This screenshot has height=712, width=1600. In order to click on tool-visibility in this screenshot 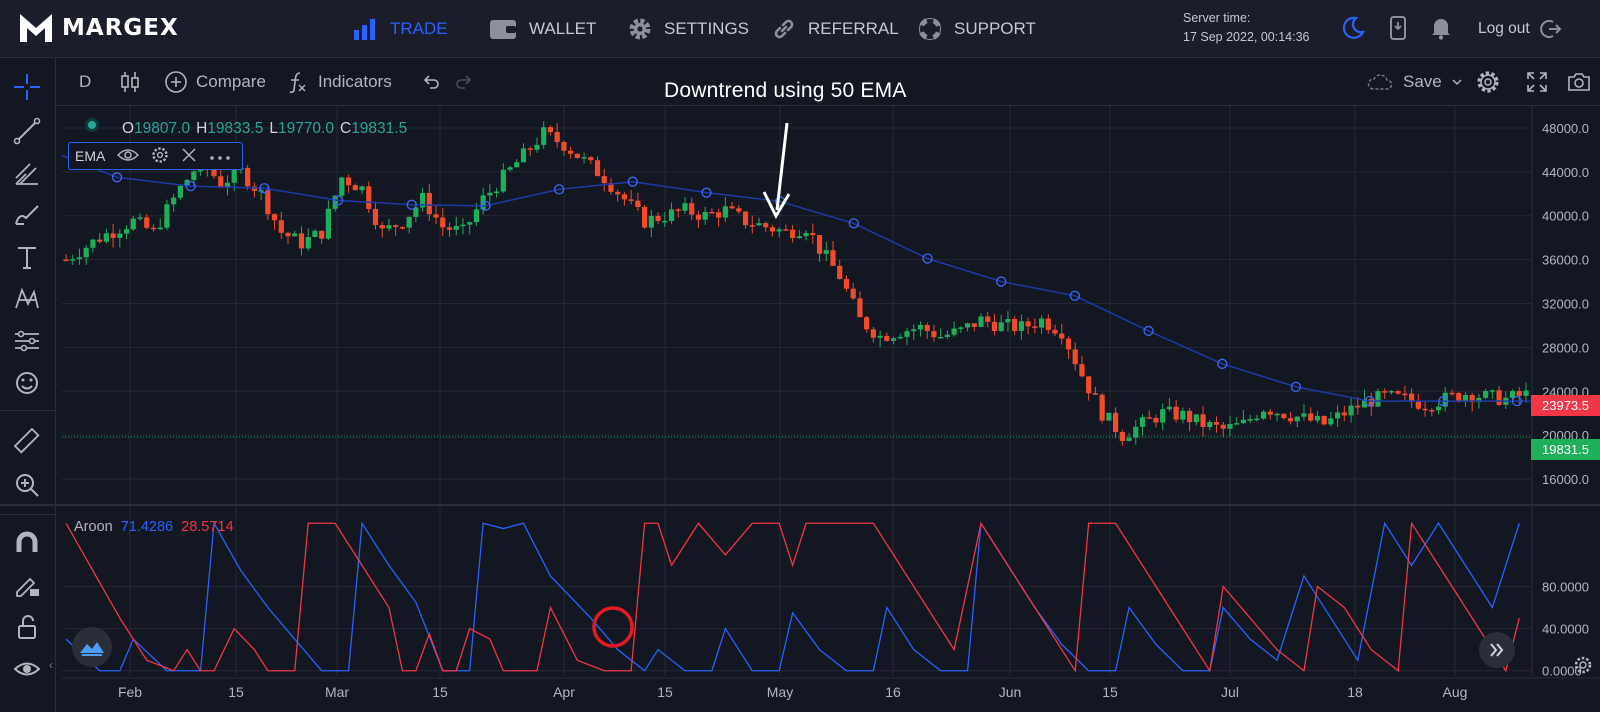, I will do `click(27, 669)`.